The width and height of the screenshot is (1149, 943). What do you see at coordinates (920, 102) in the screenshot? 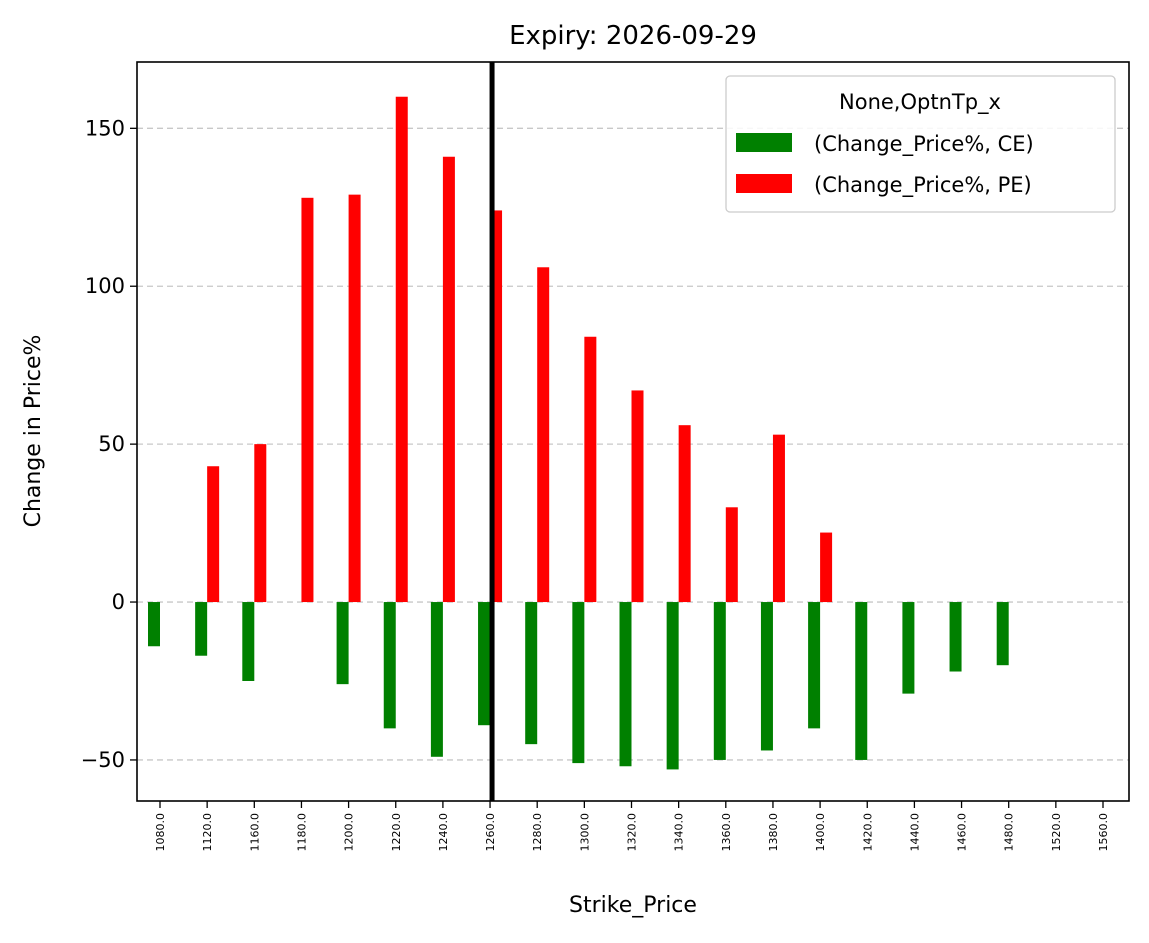
I see `legend-title: None,OptnTp_x` at bounding box center [920, 102].